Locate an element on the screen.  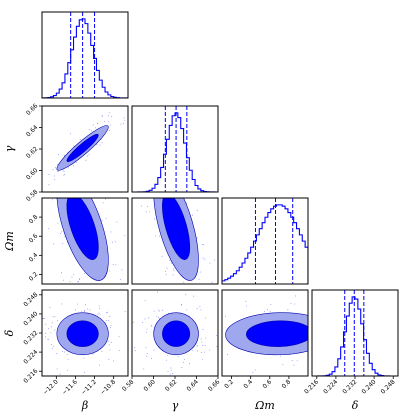
xtick-label-delta-2: 0.232 is located at coordinates (349, 386).